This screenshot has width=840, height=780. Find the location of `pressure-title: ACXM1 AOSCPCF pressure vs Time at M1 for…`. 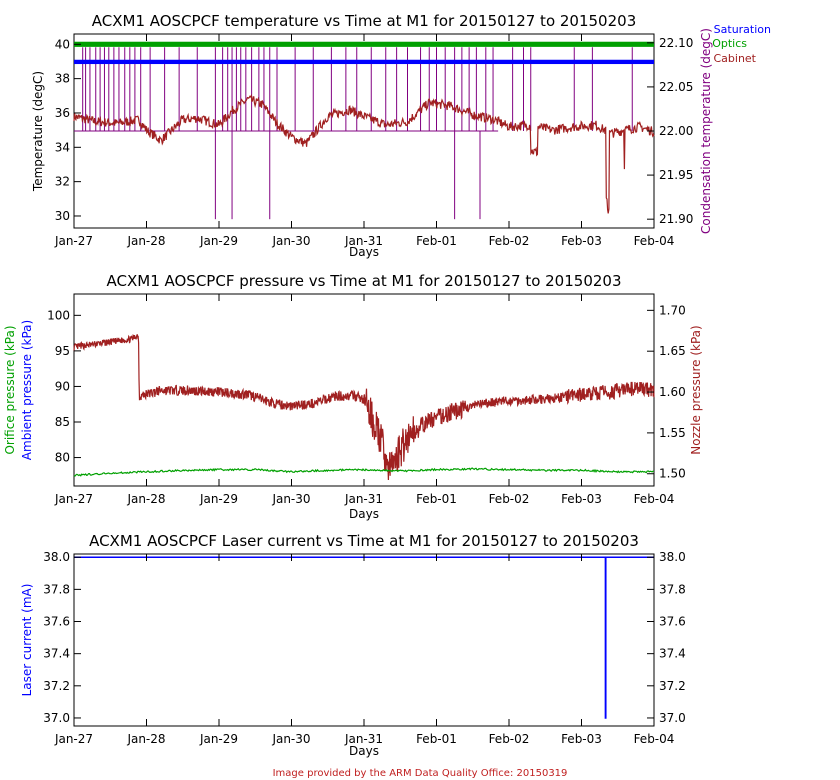

pressure-title: ACXM1 AOSCPCF pressure vs Time at M1 for… is located at coordinates (364, 281).